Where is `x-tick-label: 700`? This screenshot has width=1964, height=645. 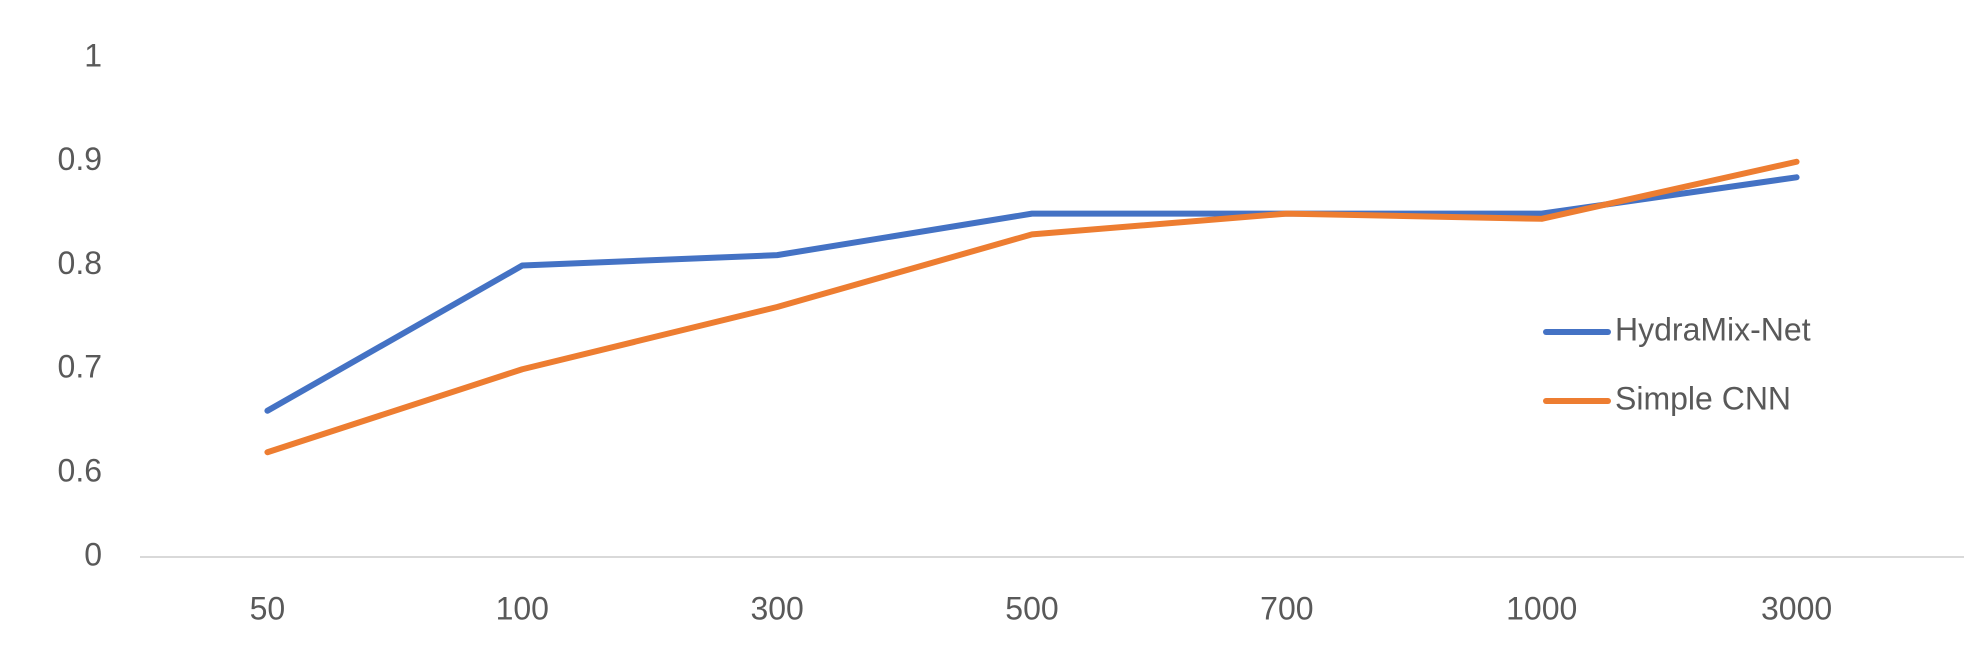 x-tick-label: 700 is located at coordinates (1286, 608).